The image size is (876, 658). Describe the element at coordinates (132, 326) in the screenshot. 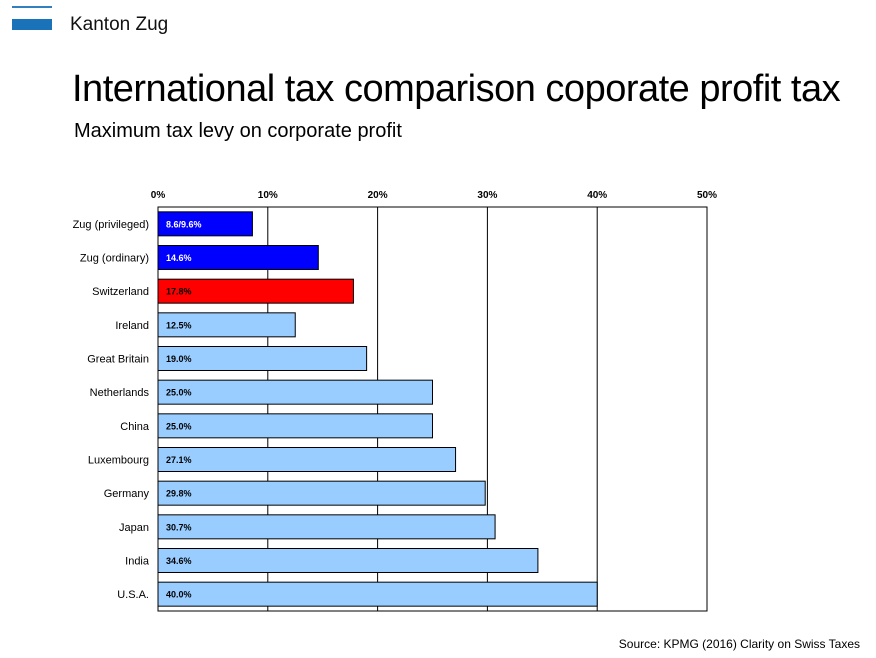

I see `category-label: Ireland` at that location.